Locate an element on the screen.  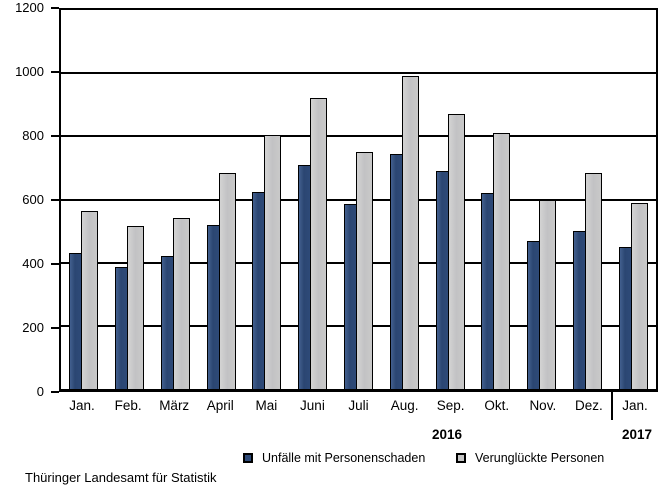
bar-group-12-dez is located at coordinates (587, 199).